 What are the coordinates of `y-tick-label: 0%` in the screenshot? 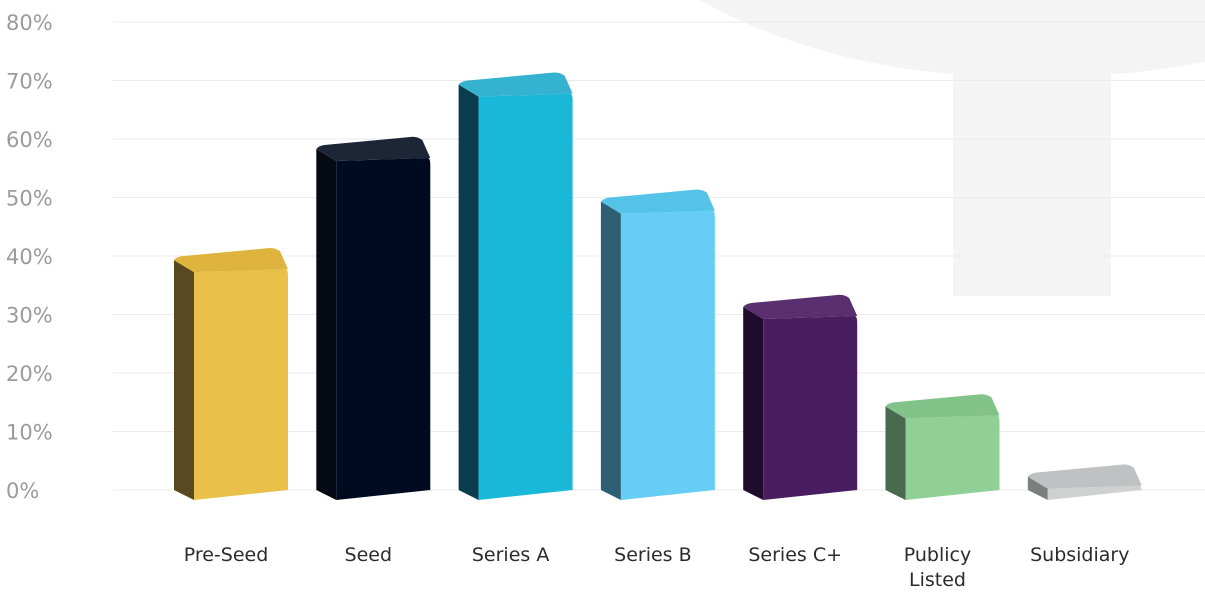 It's located at (22, 491).